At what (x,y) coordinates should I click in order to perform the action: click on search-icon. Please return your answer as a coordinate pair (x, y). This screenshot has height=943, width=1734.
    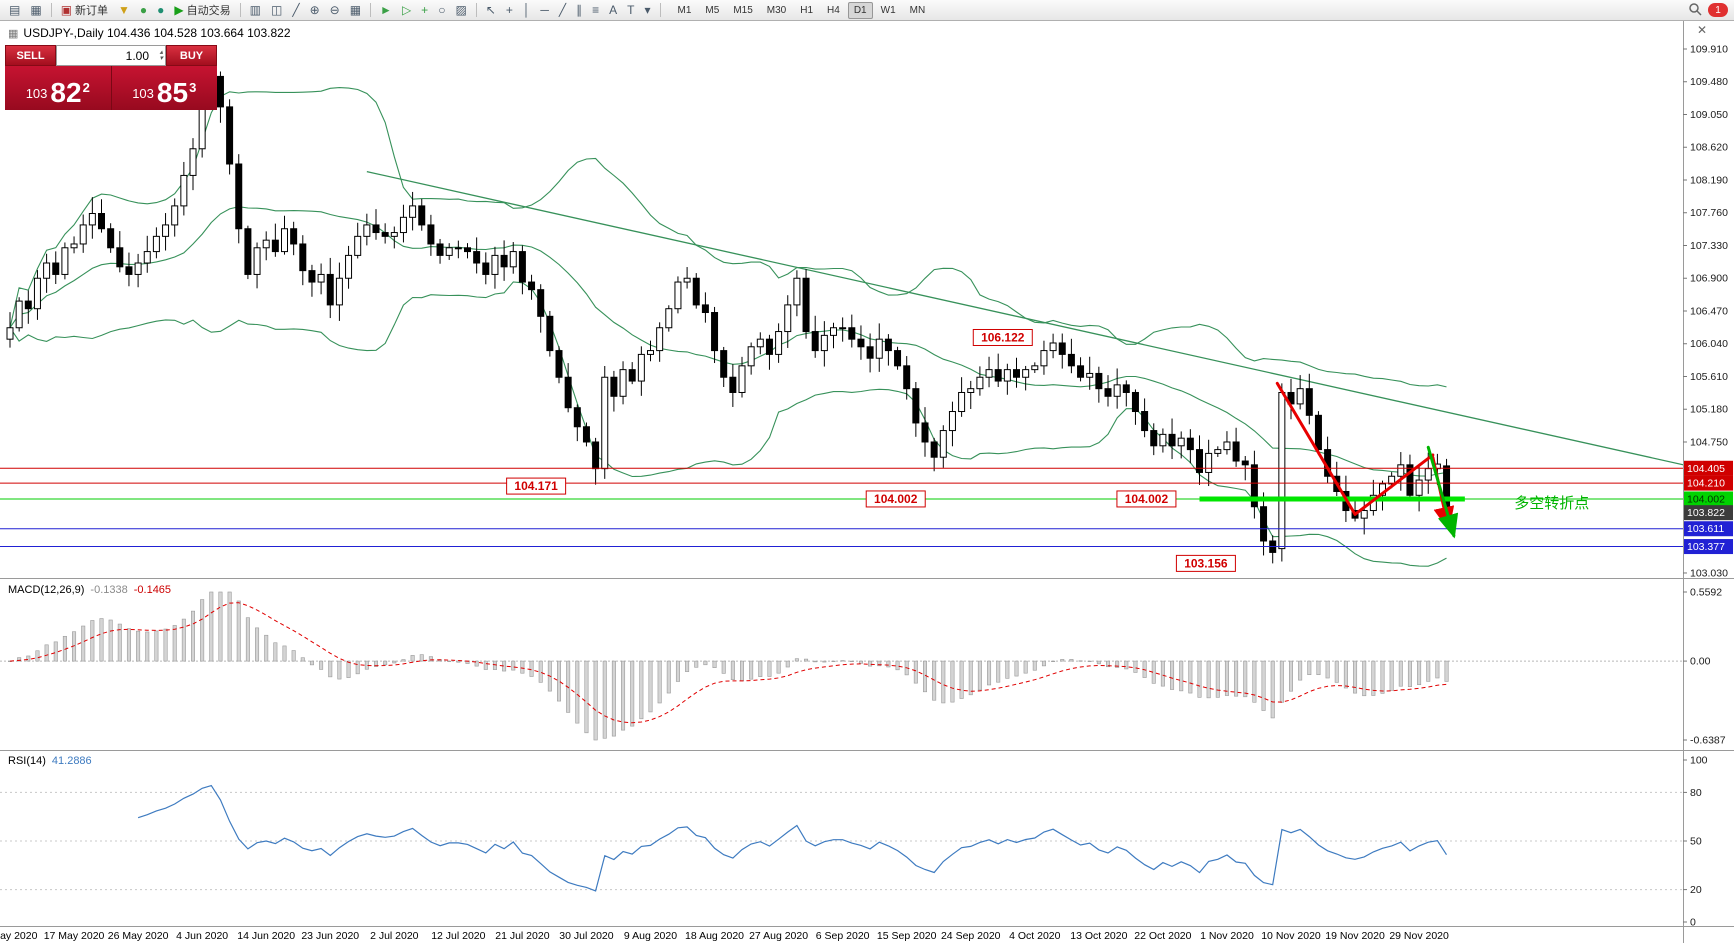
    Looking at the image, I should click on (1695, 10).